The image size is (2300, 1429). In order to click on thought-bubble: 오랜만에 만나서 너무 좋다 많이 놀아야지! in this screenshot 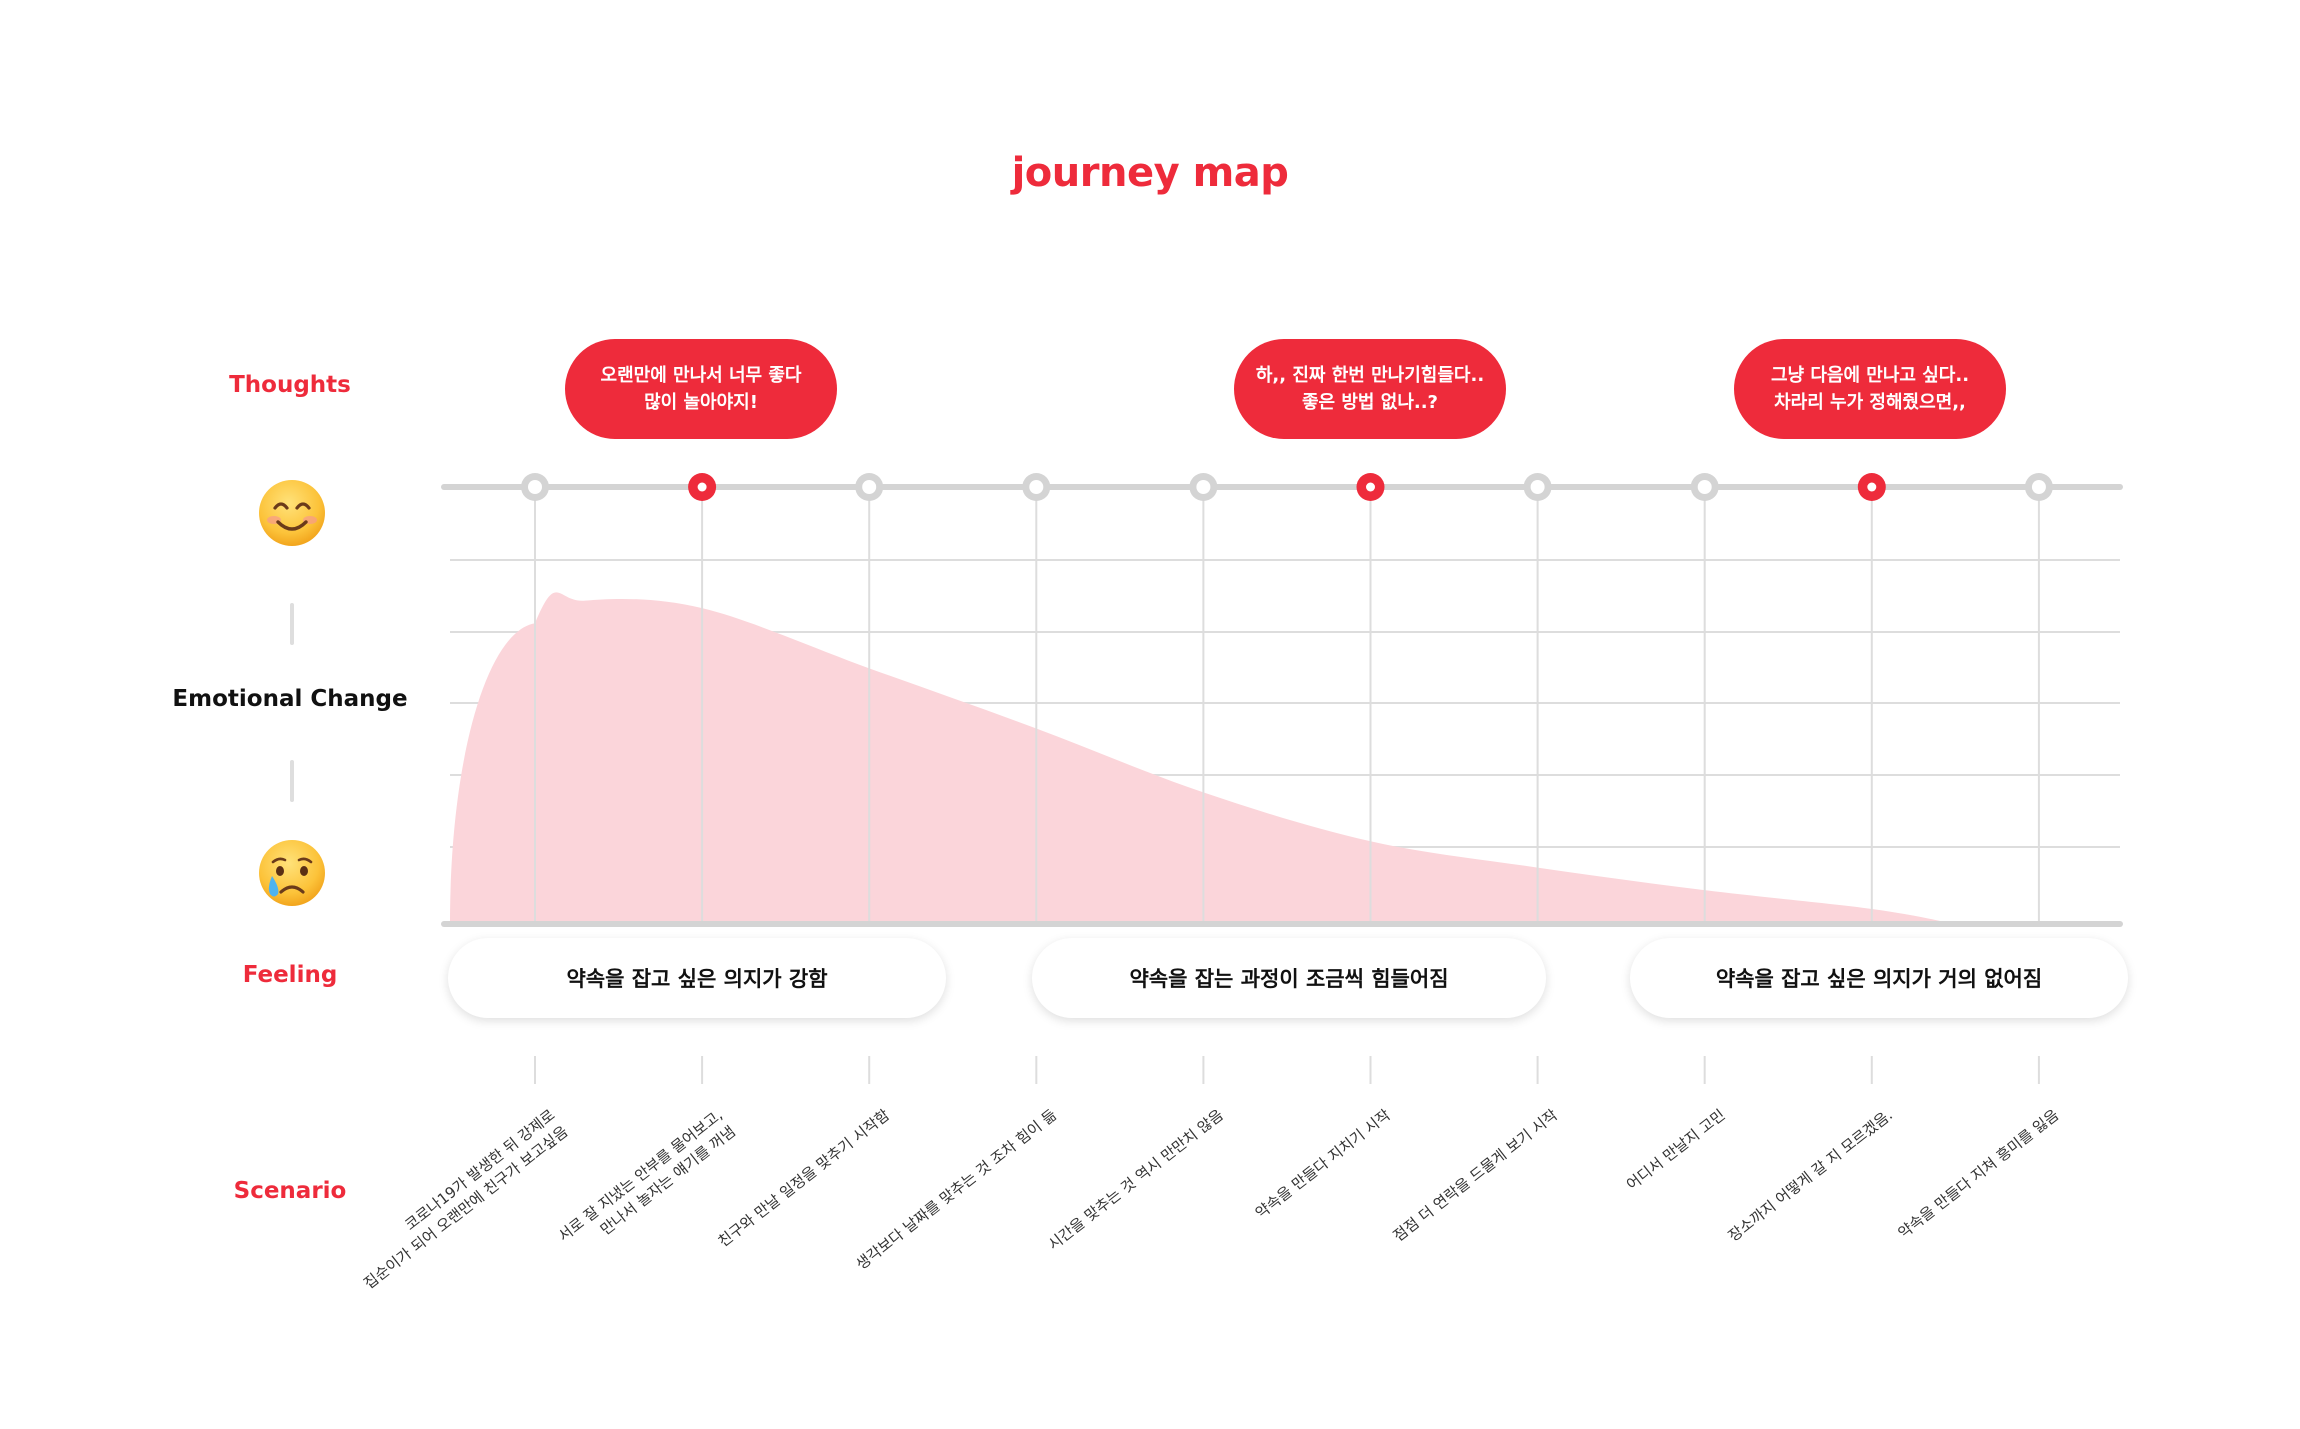, I will do `click(701, 389)`.